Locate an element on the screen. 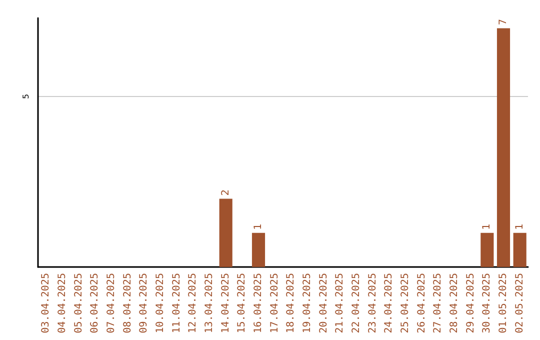 Image resolution: width=540 pixels, height=340 pixels. x-tick-label: 20.04.2025 is located at coordinates (324, 303).